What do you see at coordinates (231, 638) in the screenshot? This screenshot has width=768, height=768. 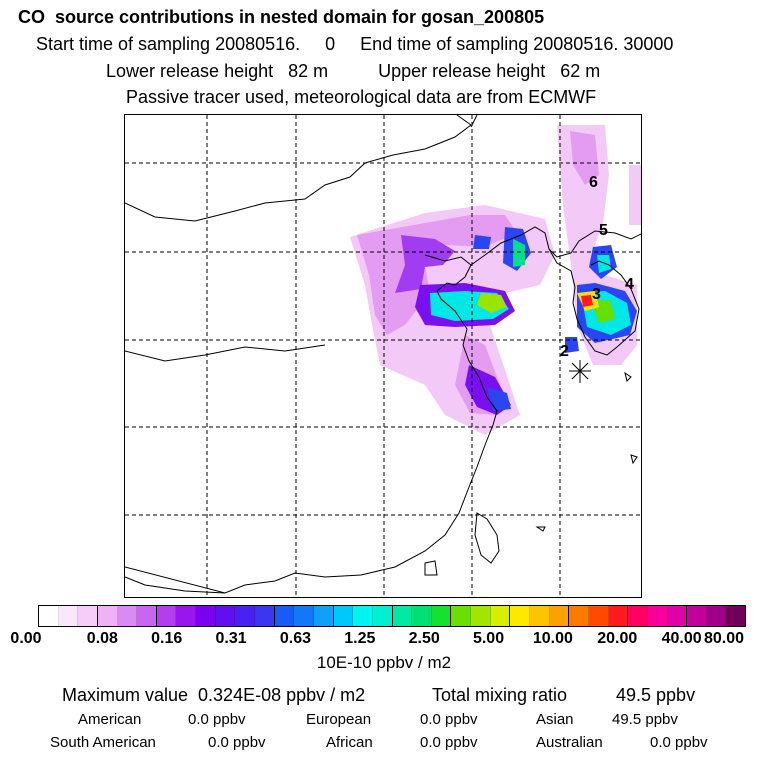 I see `color-scale-tick-label: 0.31` at bounding box center [231, 638].